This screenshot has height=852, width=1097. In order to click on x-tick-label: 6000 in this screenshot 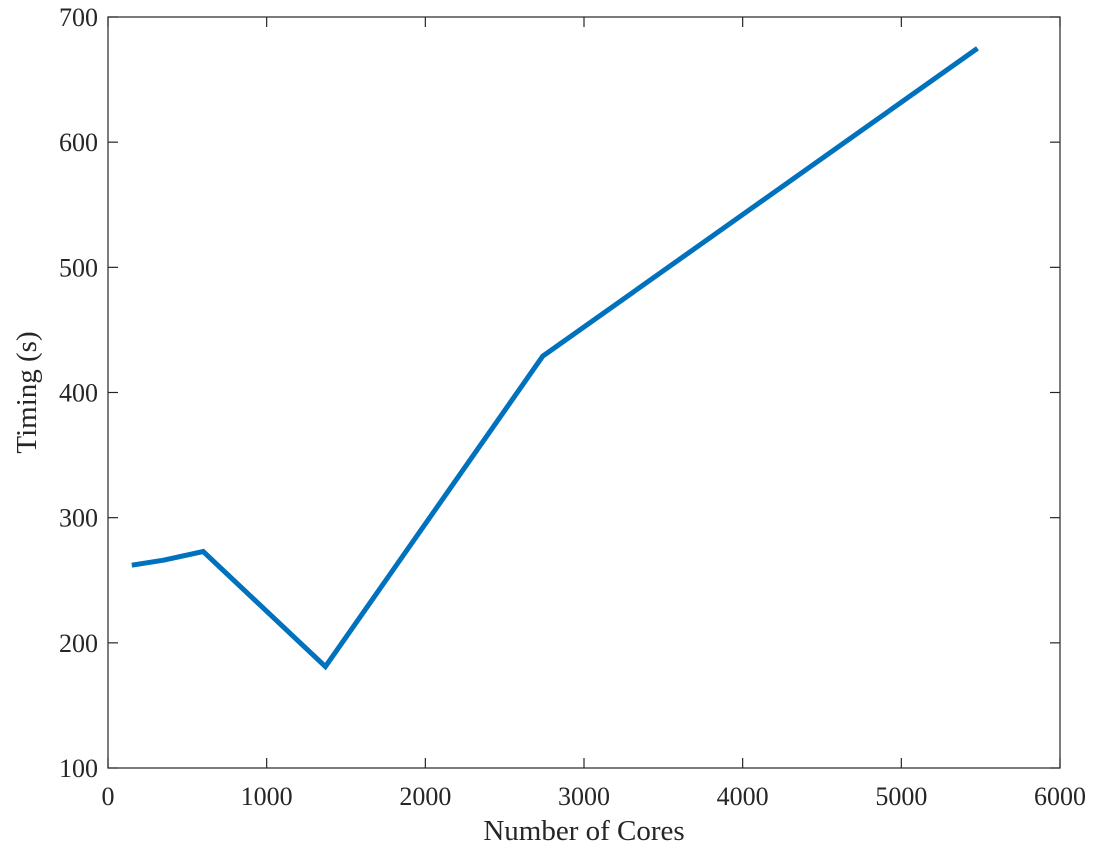, I will do `click(1060, 796)`.